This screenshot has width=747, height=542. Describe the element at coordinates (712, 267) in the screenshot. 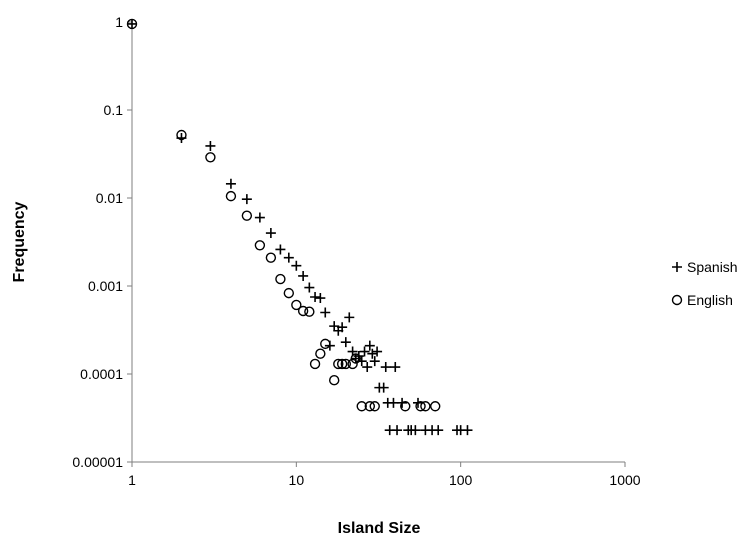

I see `legend-label-spanish: Spanish` at that location.